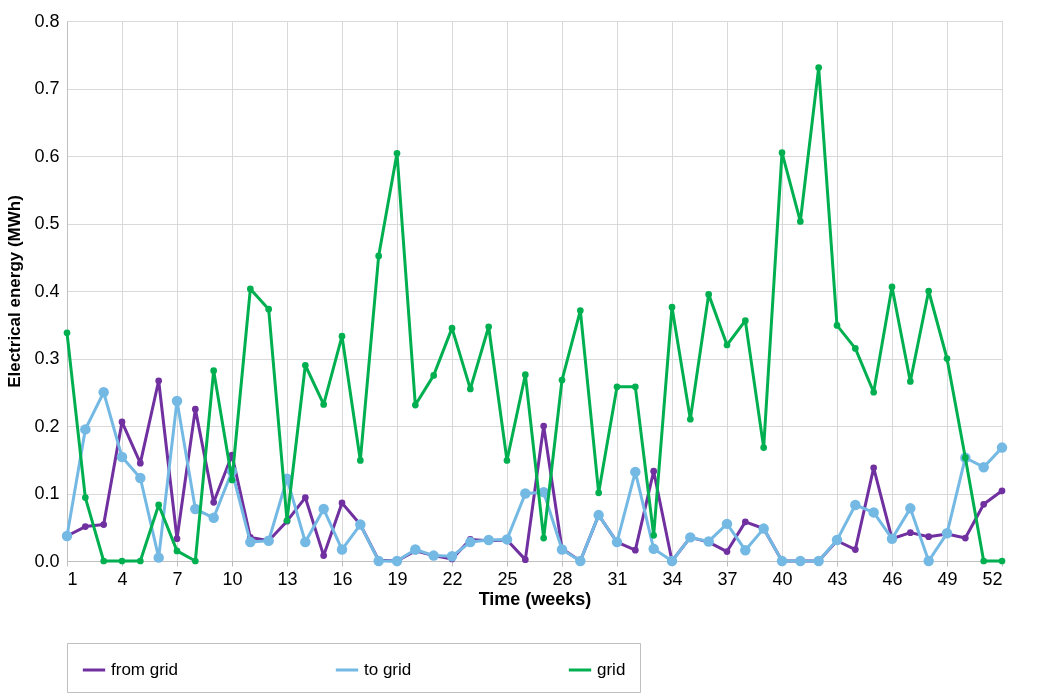 This screenshot has height=695, width=1052. What do you see at coordinates (947, 578) in the screenshot?
I see `x-tick-label: 49` at bounding box center [947, 578].